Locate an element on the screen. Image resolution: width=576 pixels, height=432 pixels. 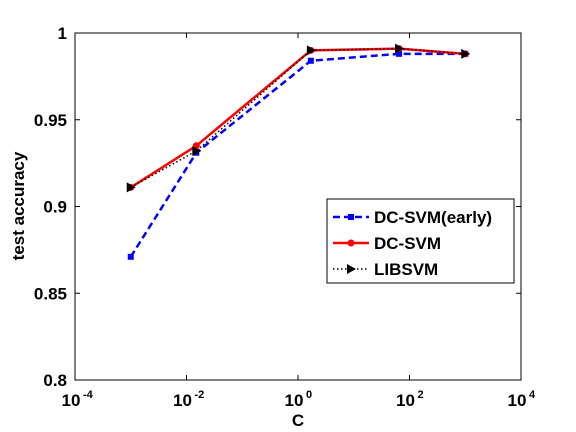
legend-item: DC-SVM(early) is located at coordinates (412, 217).